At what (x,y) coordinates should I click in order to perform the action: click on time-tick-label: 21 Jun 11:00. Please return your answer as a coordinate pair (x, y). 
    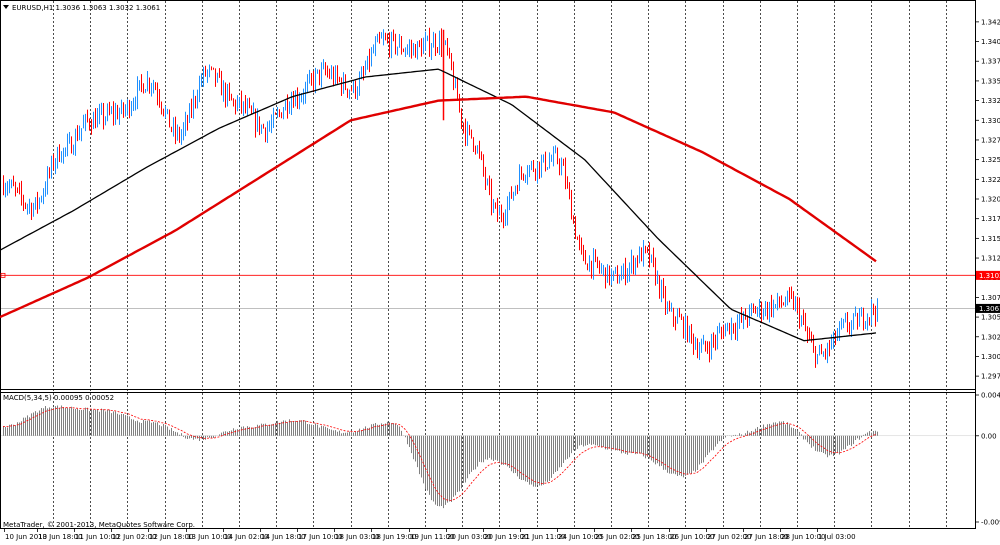
    Looking at the image, I should click on (543, 537).